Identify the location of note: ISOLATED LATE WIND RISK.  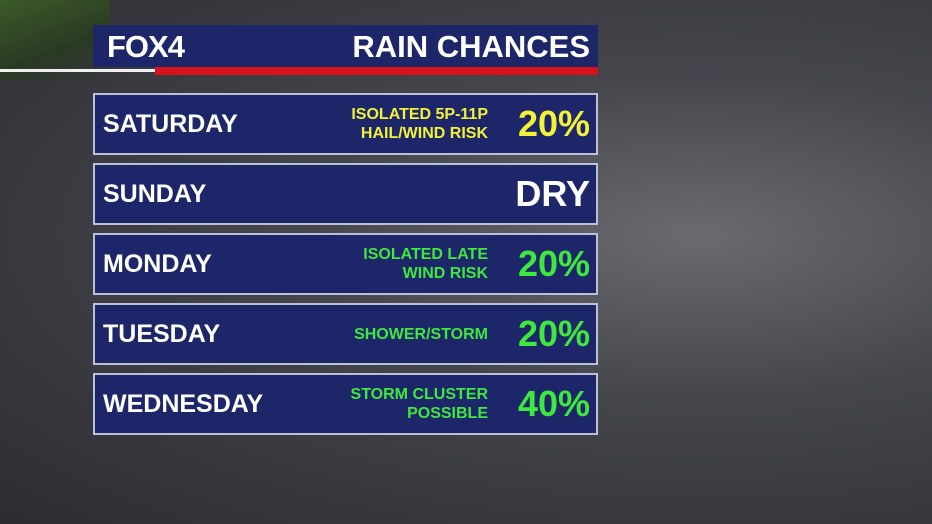
(425, 264).